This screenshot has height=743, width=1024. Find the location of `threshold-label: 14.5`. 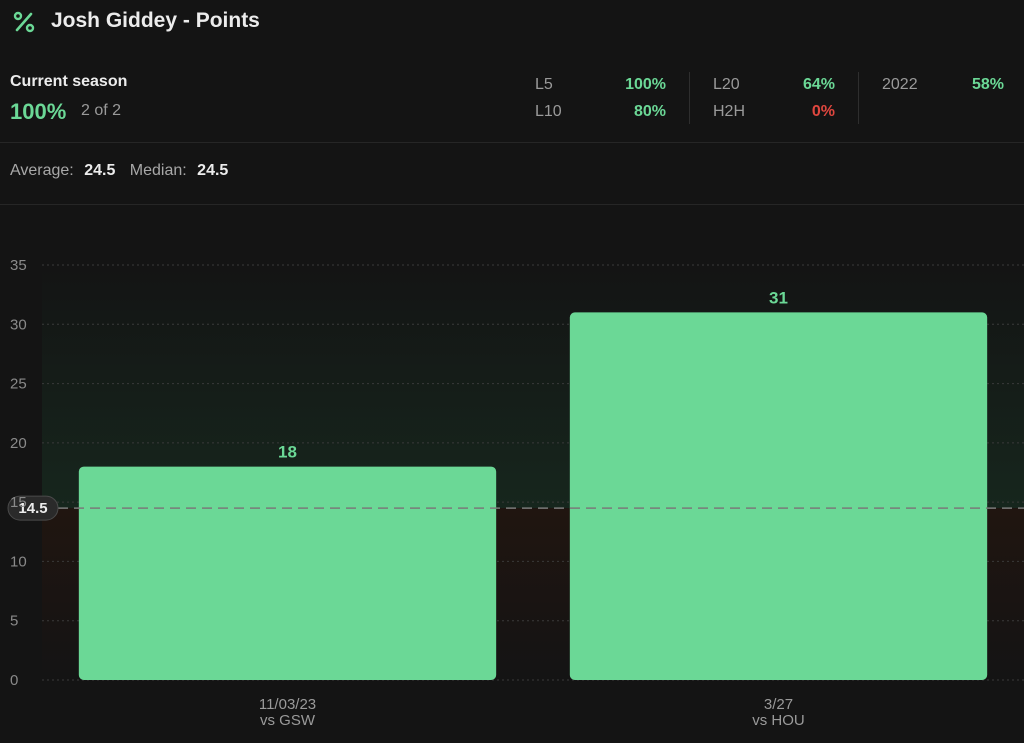

threshold-label: 14.5 is located at coordinates (32, 508).